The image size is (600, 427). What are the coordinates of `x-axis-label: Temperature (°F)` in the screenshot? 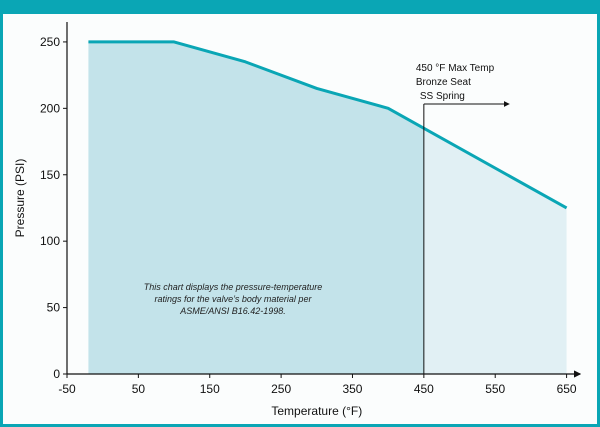 It's located at (316, 411).